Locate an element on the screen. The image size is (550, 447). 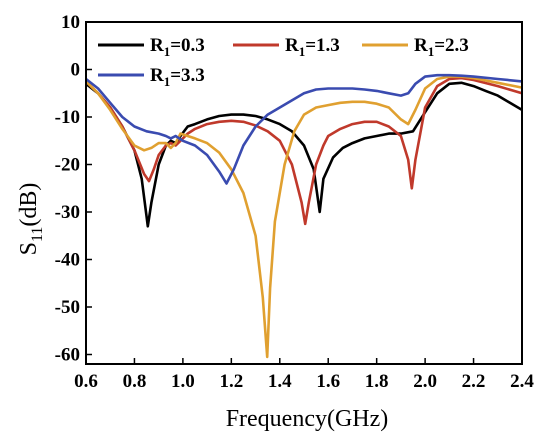
x-tick-label: 1.6 is located at coordinates (328, 381).